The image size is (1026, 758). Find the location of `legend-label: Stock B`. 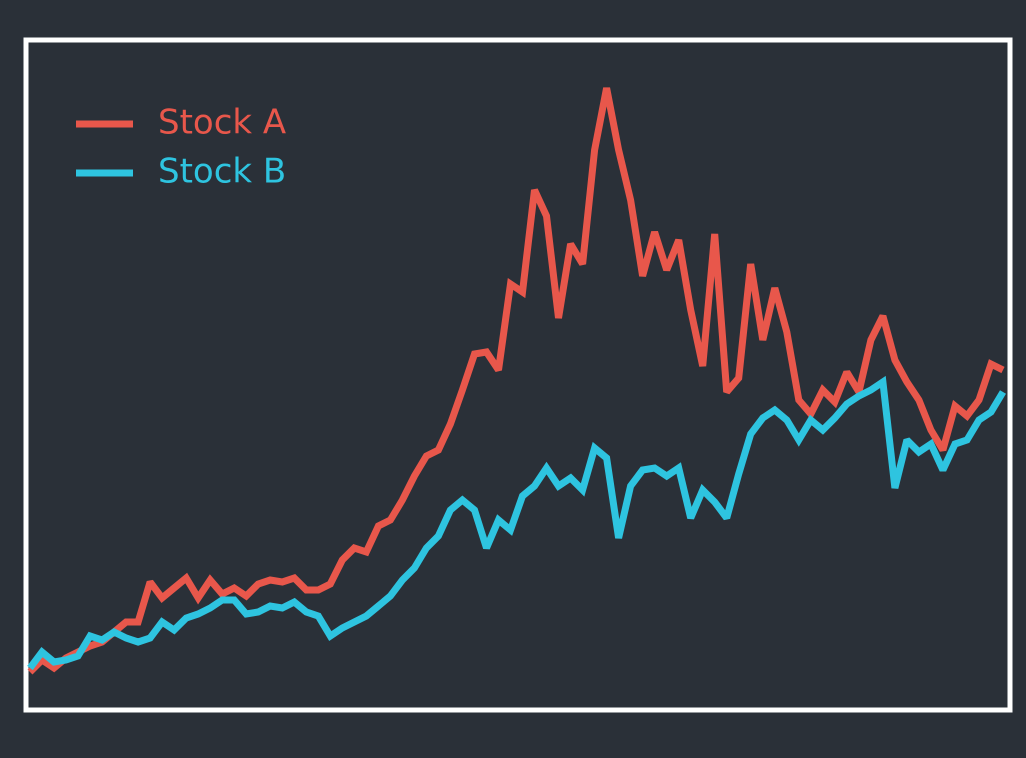

legend-label: Stock B is located at coordinates (222, 172).